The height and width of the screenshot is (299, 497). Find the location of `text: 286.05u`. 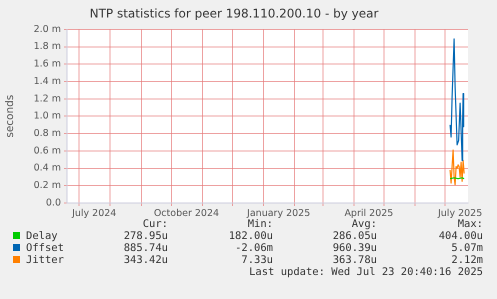

text: 286.05u is located at coordinates (354, 236).